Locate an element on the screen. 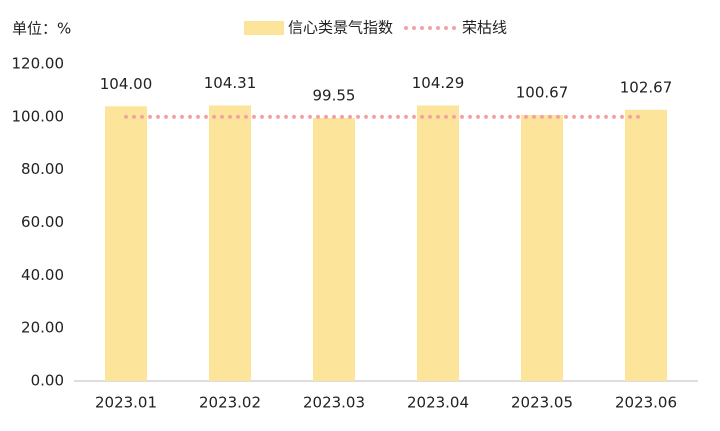  x-tick-label: 2023.04 is located at coordinates (438, 403).